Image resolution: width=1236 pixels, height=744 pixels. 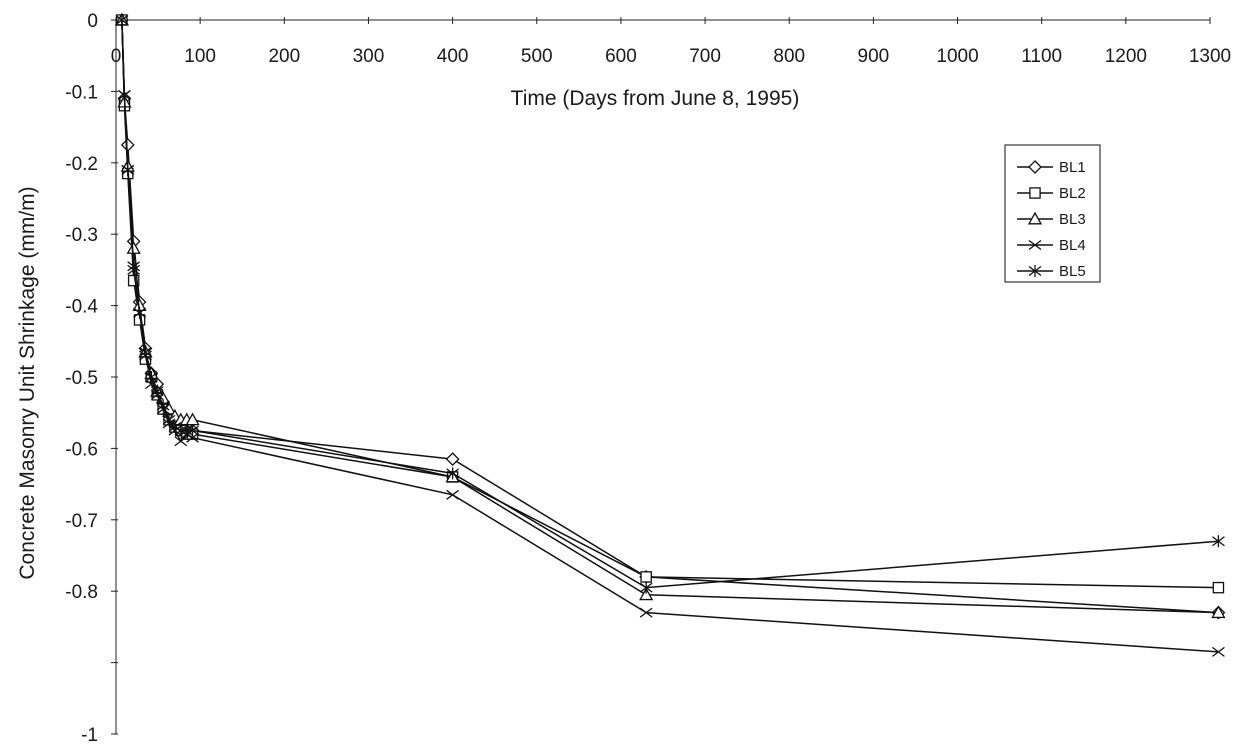 I want to click on x-tick-label: 500, so click(x=537, y=56).